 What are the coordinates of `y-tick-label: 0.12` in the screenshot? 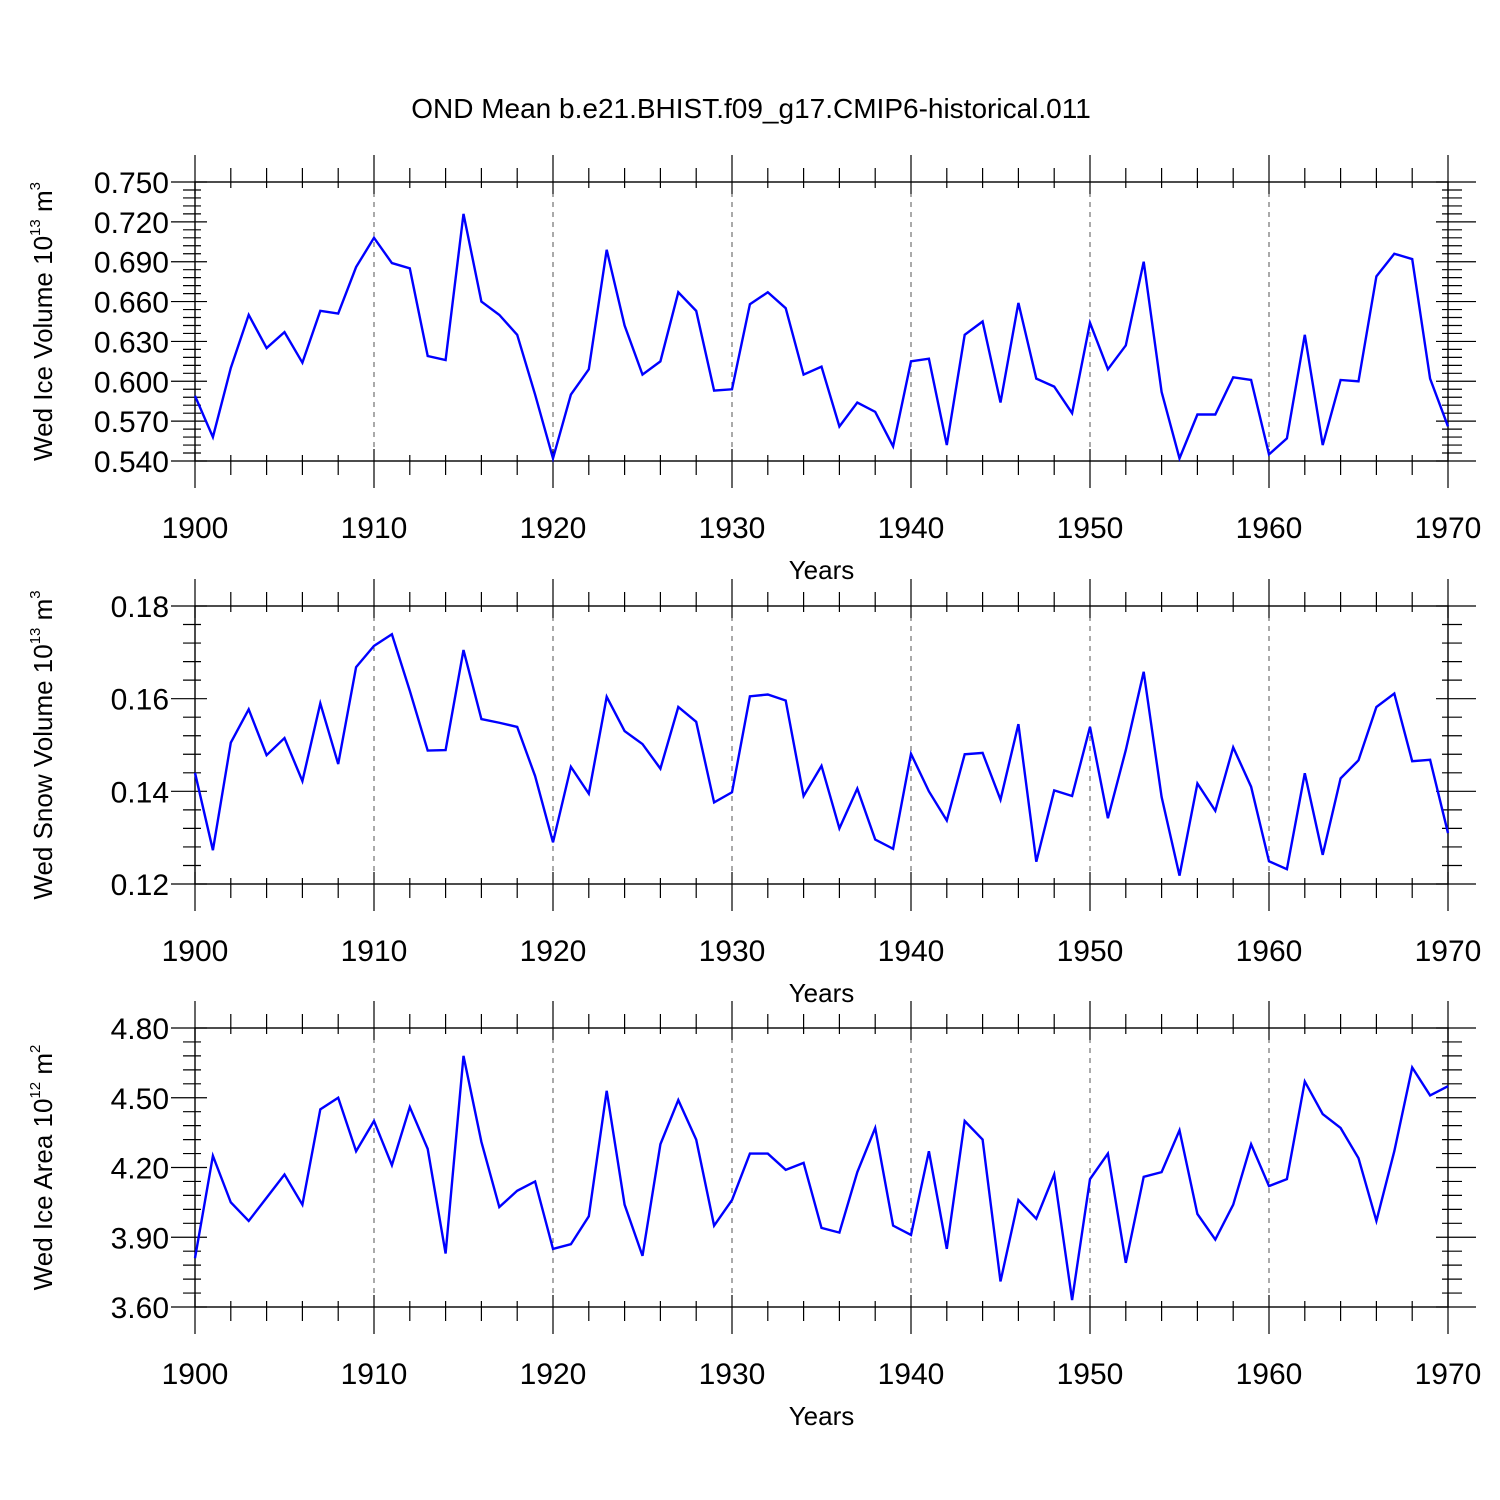 It's located at (140, 885).